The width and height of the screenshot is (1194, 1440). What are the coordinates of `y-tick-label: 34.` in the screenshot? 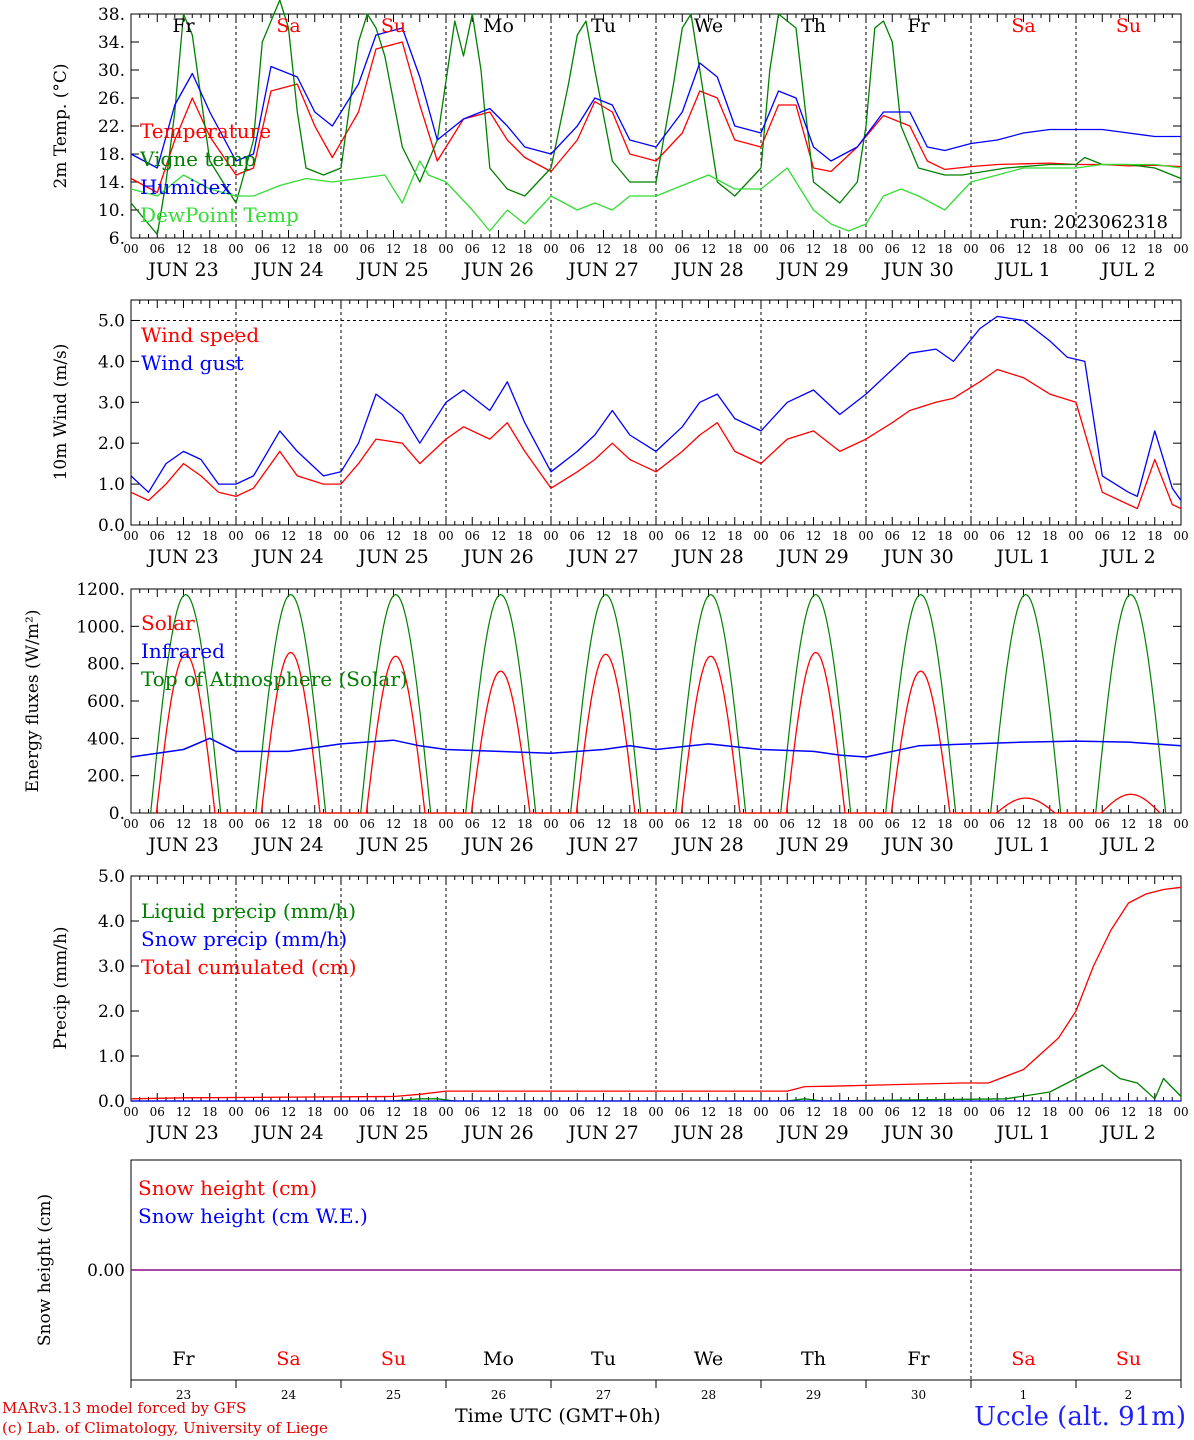 It's located at (111, 43).